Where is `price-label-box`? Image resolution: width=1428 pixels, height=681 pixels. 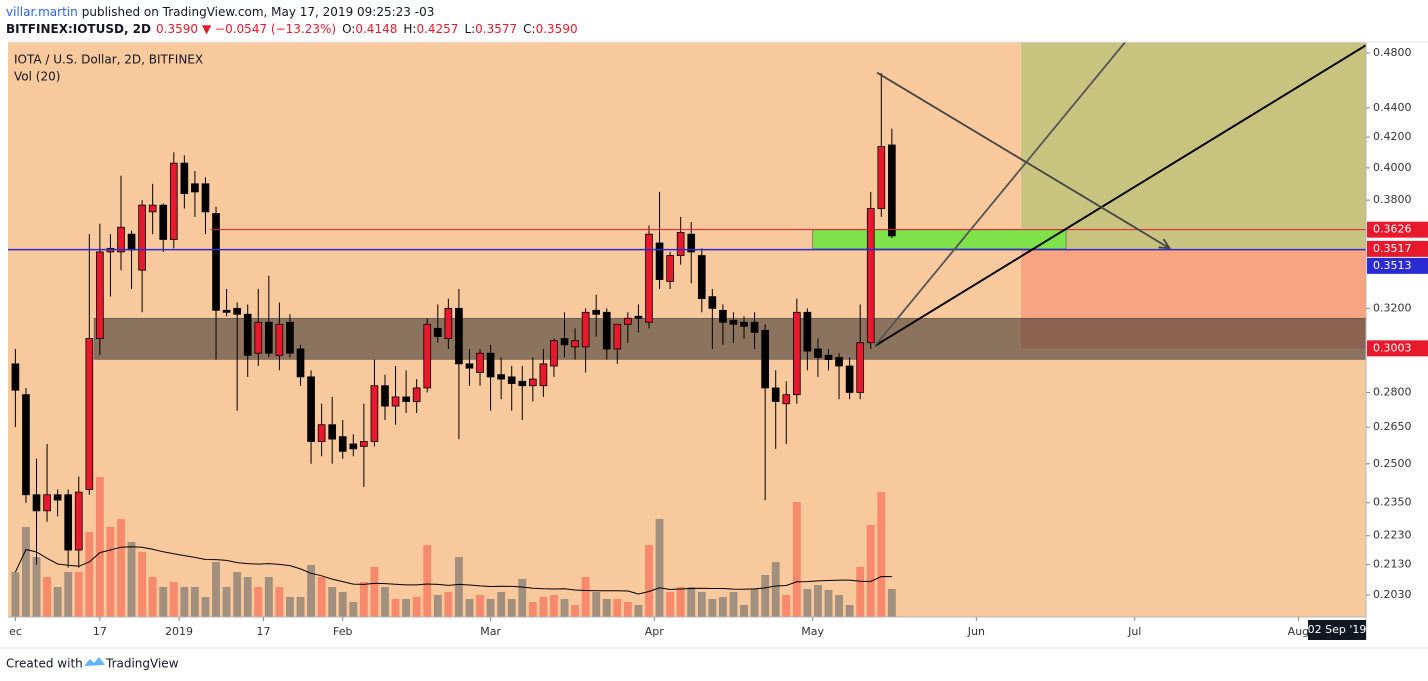
price-label-box is located at coordinates (1397, 229).